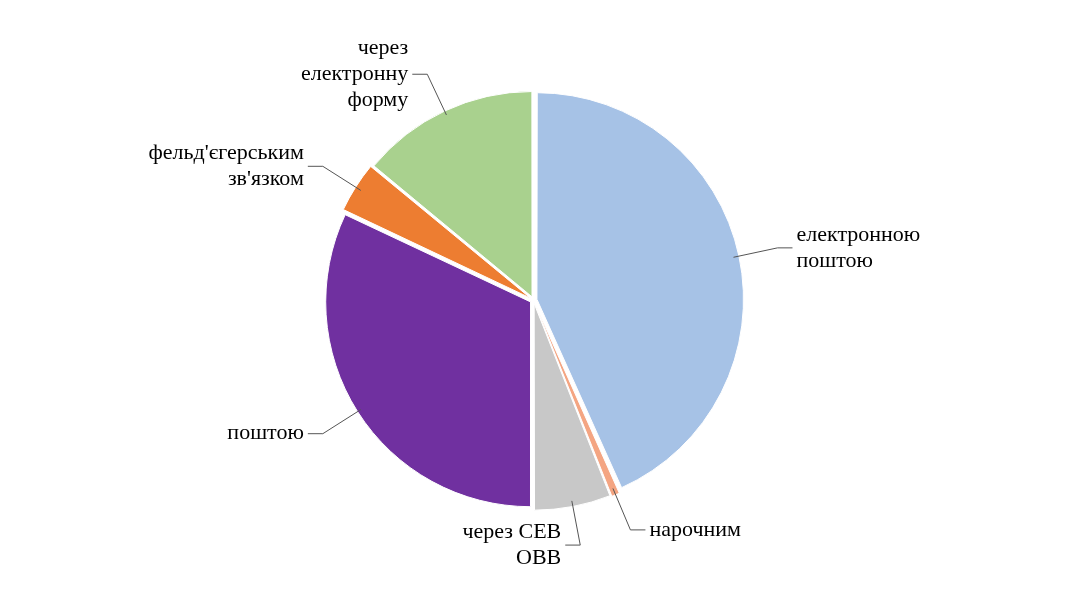 The height and width of the screenshot is (600, 1067). Describe the element at coordinates (695, 528) in the screenshot. I see `slice-label: нарочним` at that location.